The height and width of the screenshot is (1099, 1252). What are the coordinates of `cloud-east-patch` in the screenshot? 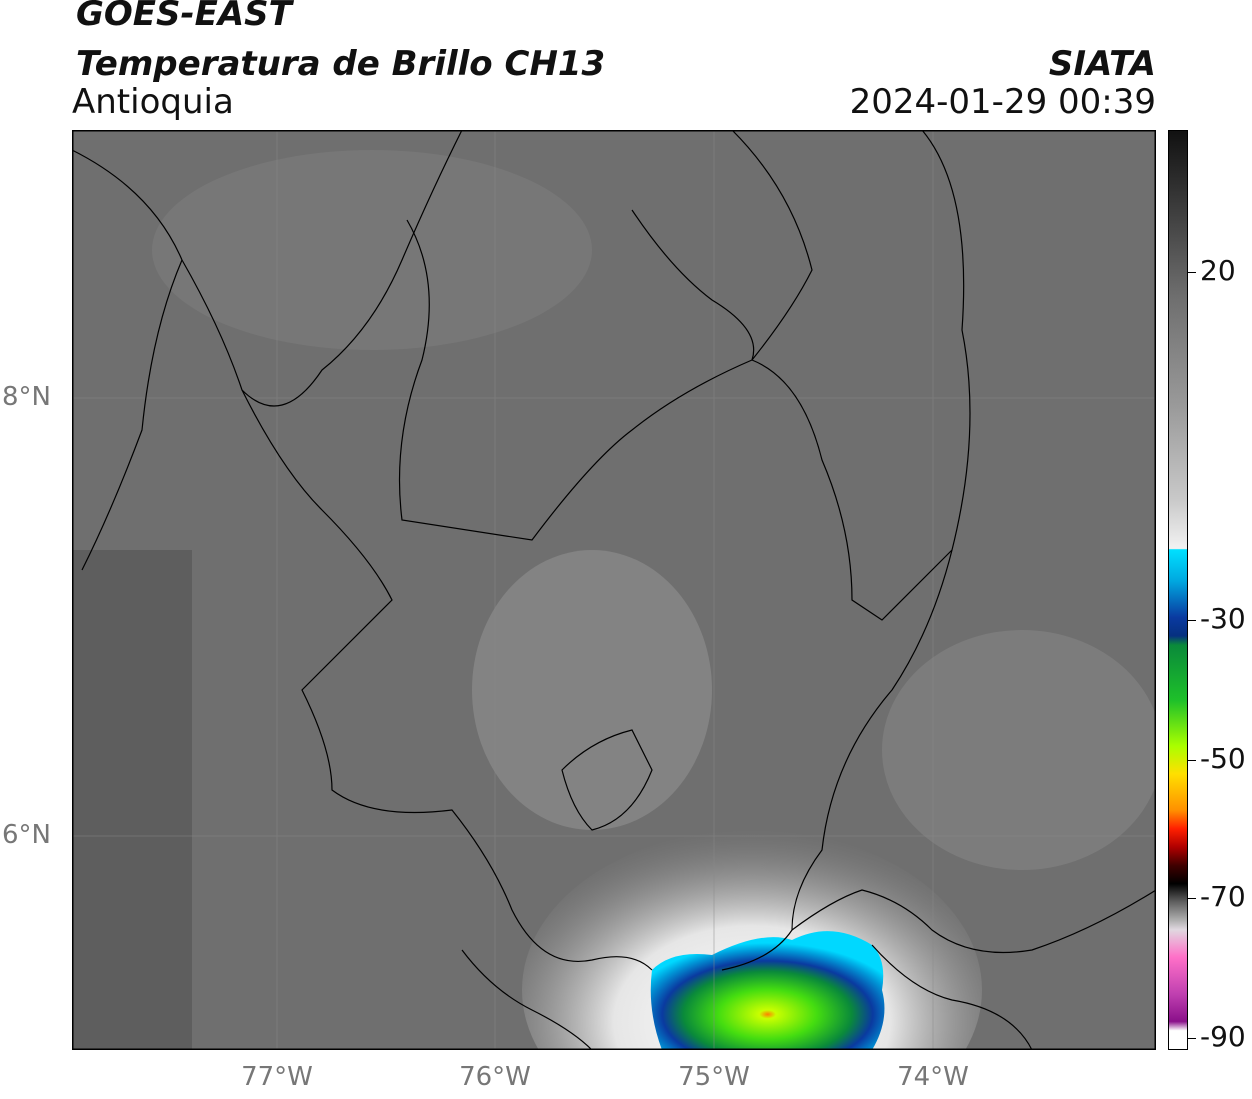 It's located at (1019, 750).